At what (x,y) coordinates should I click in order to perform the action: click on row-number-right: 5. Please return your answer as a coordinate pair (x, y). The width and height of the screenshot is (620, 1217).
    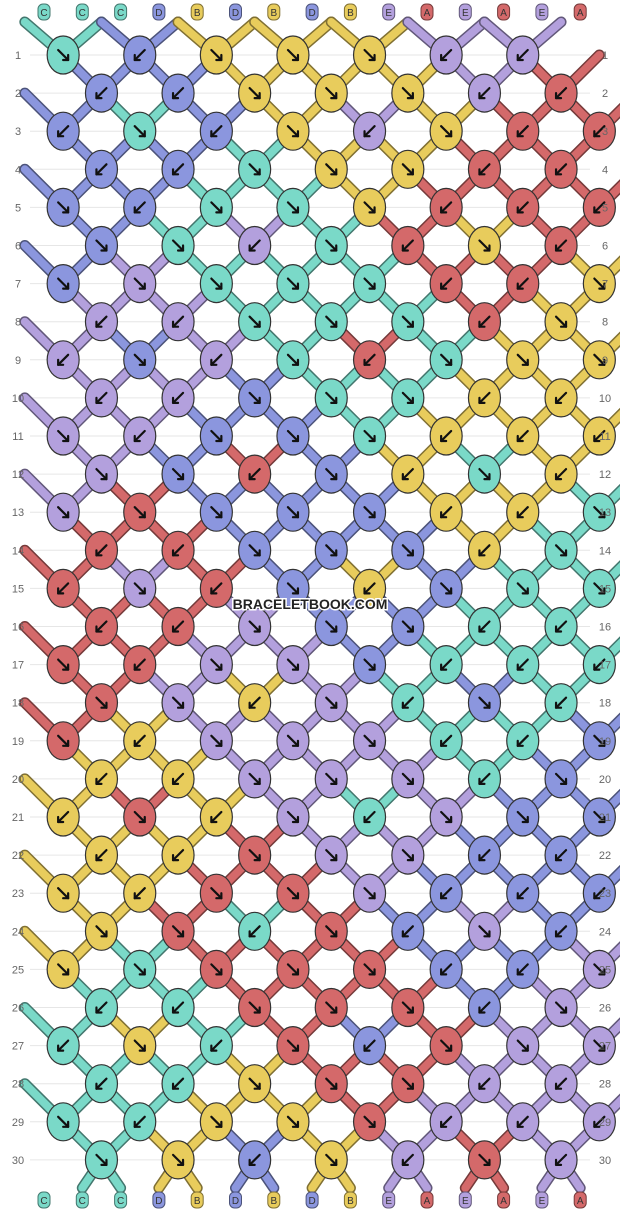
    Looking at the image, I should click on (605, 208).